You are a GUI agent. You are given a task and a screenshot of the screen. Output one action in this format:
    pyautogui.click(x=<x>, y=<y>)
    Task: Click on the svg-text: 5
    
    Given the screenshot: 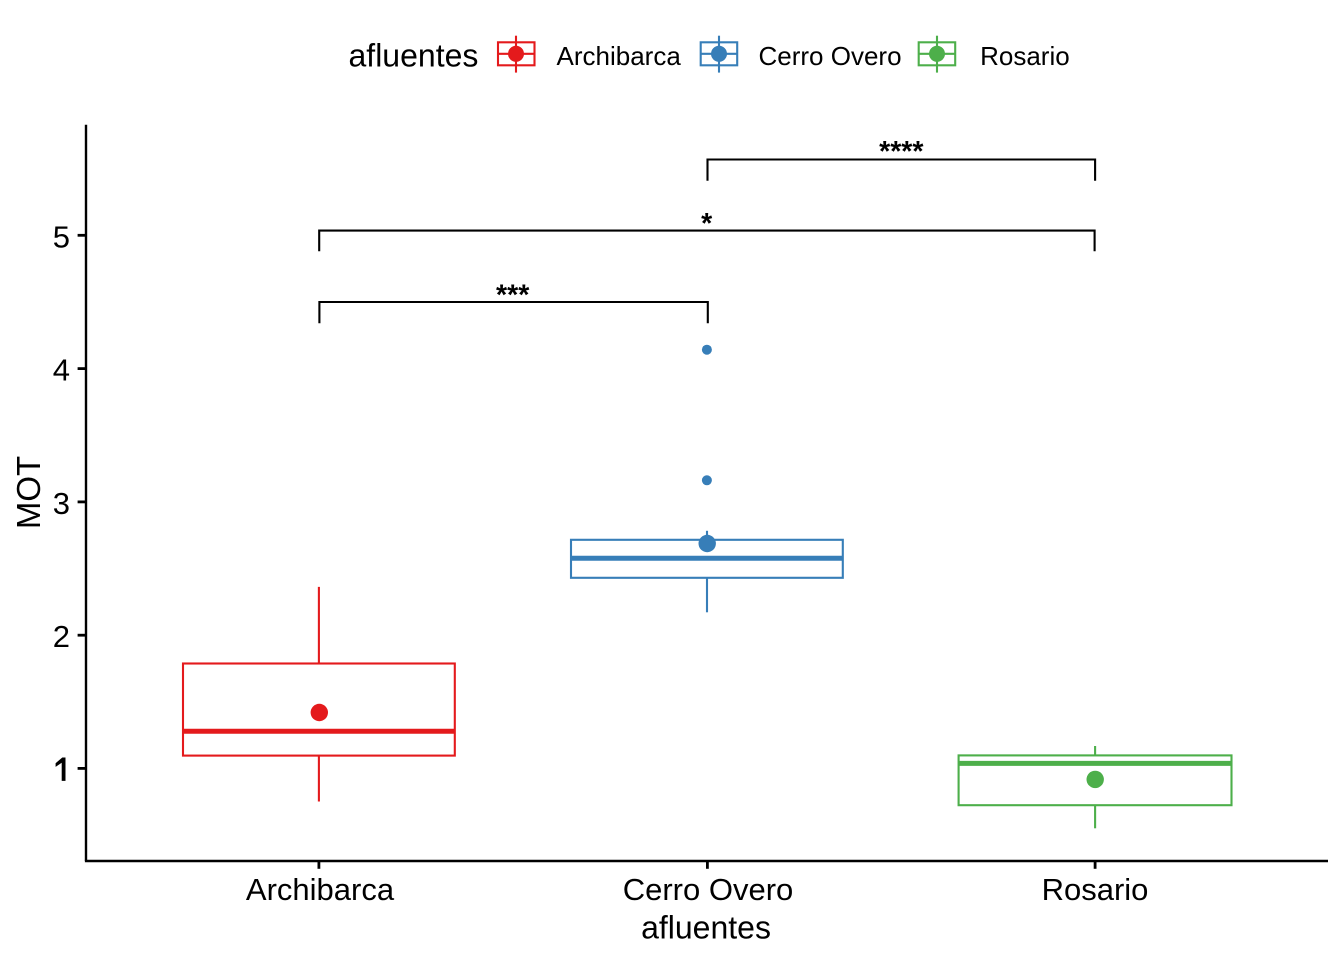 What is the action you would take?
    pyautogui.click(x=61, y=236)
    